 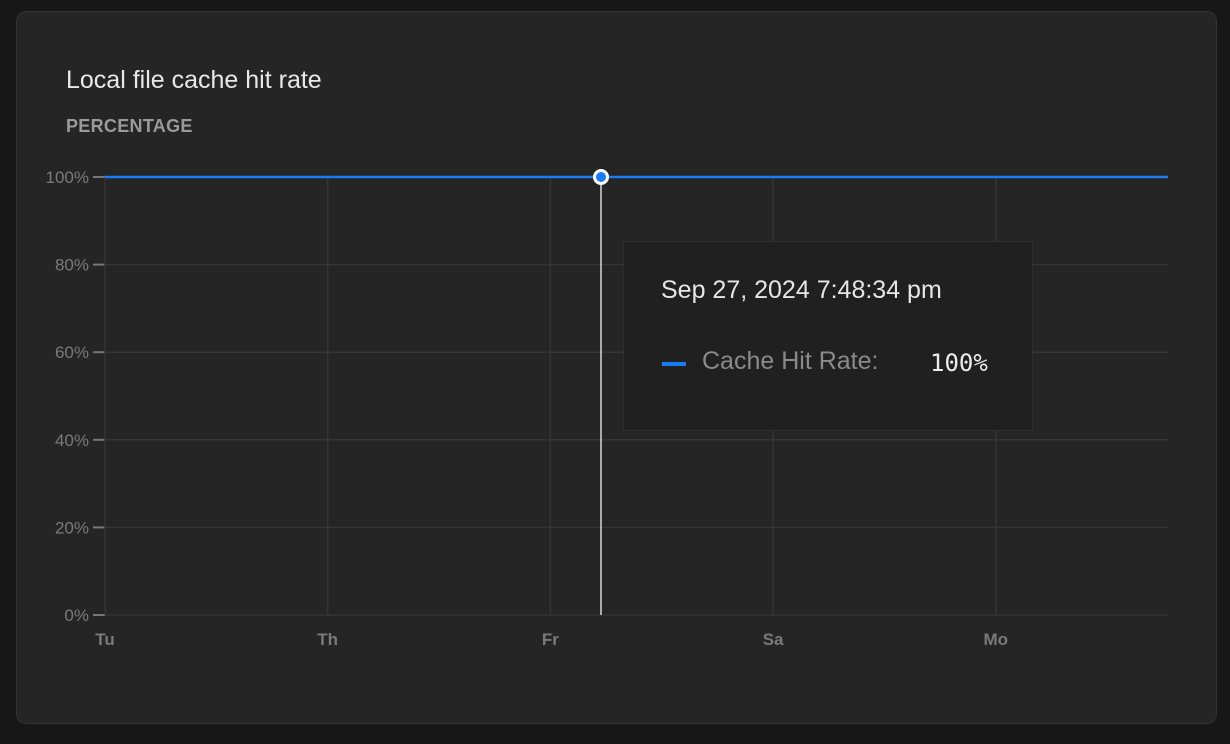 What do you see at coordinates (194, 80) in the screenshot?
I see `chart-title: Local file cache hit rate` at bounding box center [194, 80].